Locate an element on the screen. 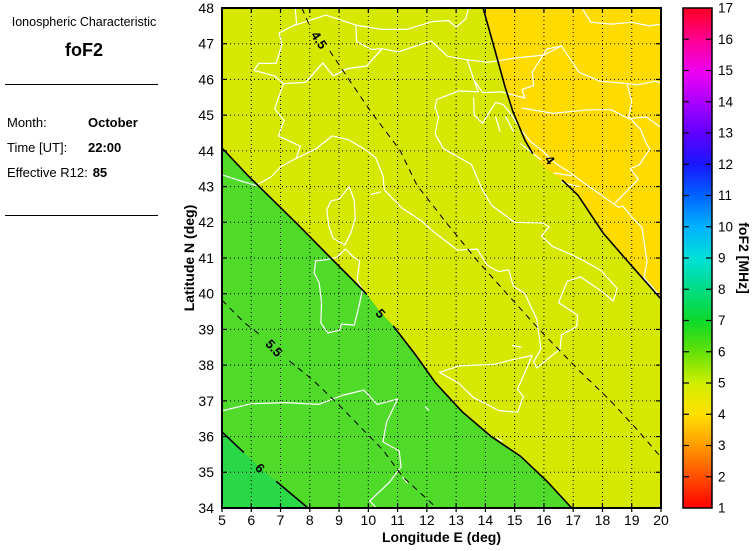  colorbar-tick-label: 14 is located at coordinates (726, 101).